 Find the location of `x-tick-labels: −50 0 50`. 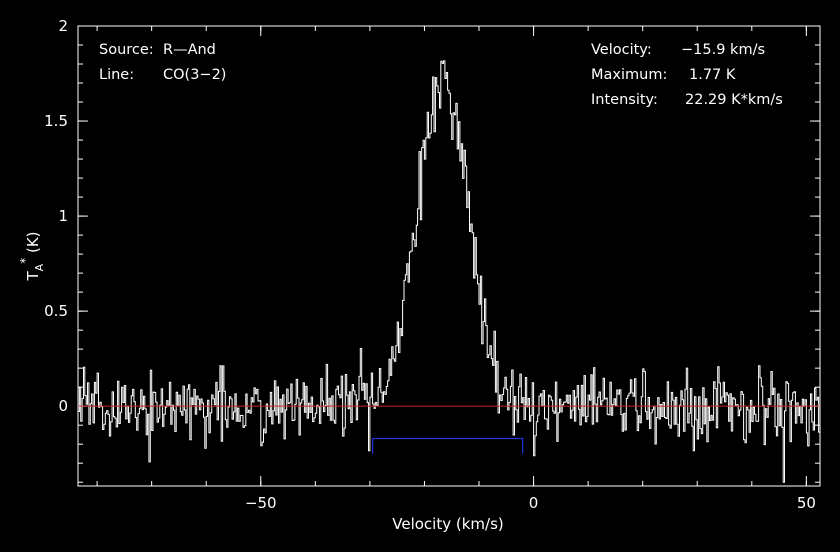

x-tick-labels: −50 0 50 is located at coordinates (530, 503).